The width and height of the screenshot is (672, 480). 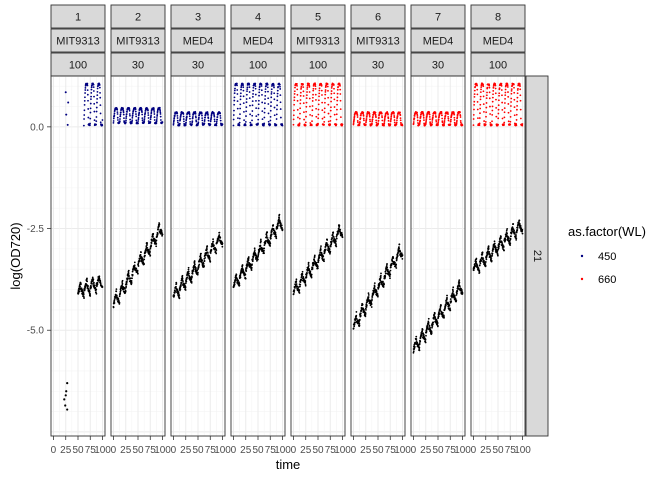 What do you see at coordinates (174, 450) in the screenshot?
I see `x-tick-label: 0` at bounding box center [174, 450].